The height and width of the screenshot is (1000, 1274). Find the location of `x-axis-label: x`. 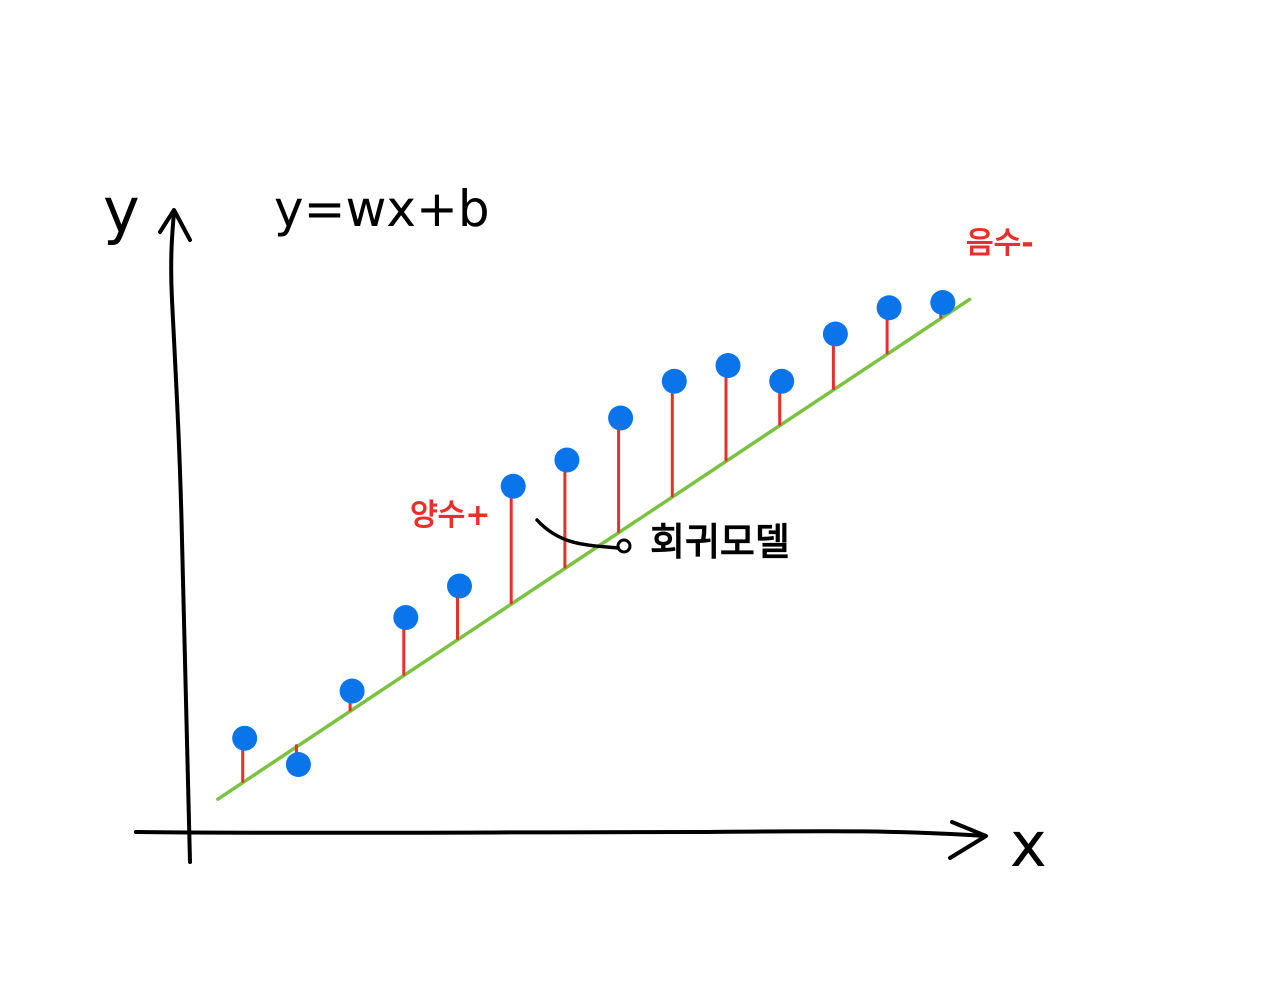

x-axis-label: x is located at coordinates (1028, 844).